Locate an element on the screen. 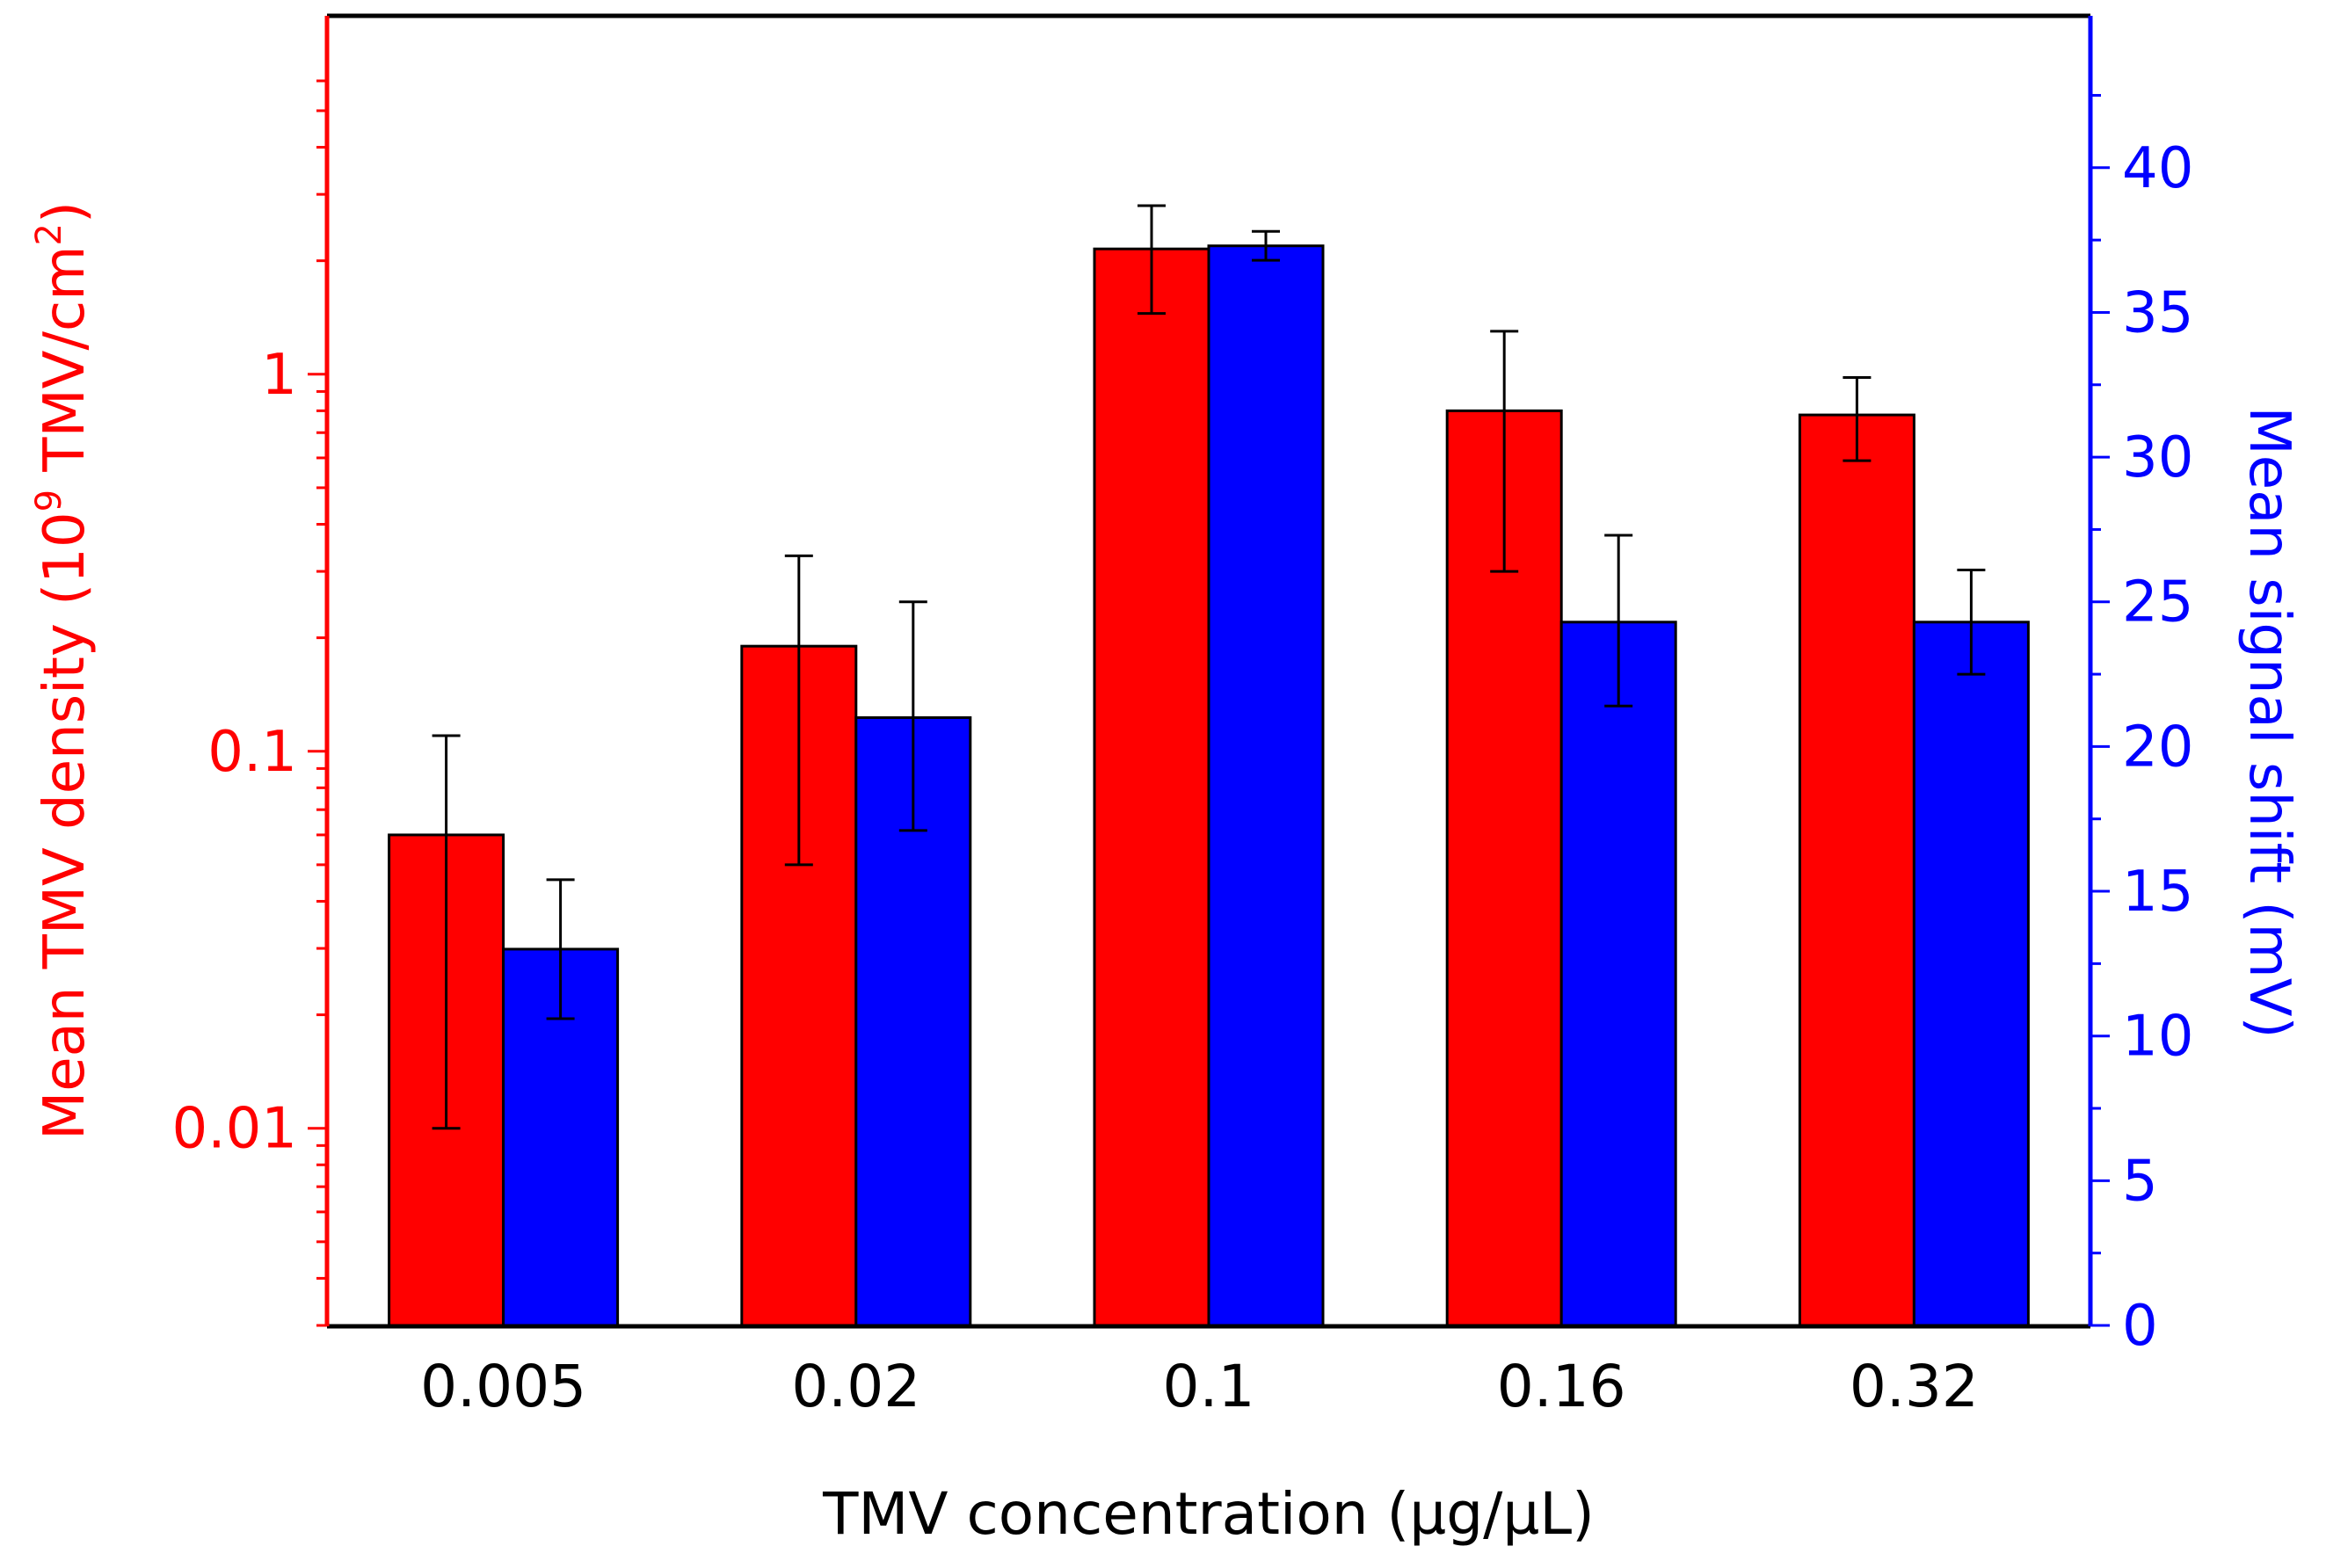 The width and height of the screenshot is (2326, 1568). right-tick-label-25: 25 is located at coordinates (2157, 602).